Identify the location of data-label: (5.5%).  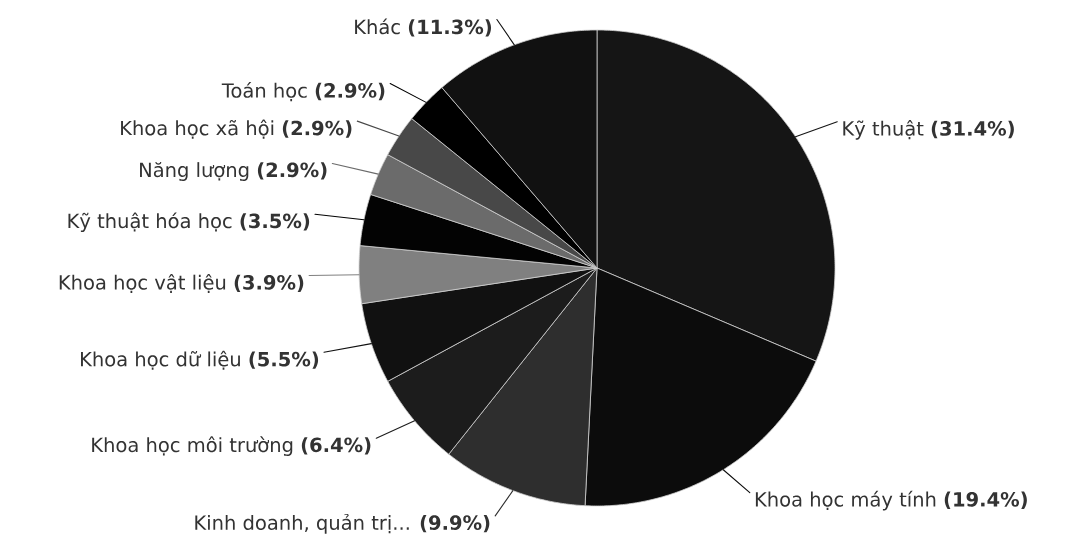
(284, 360).